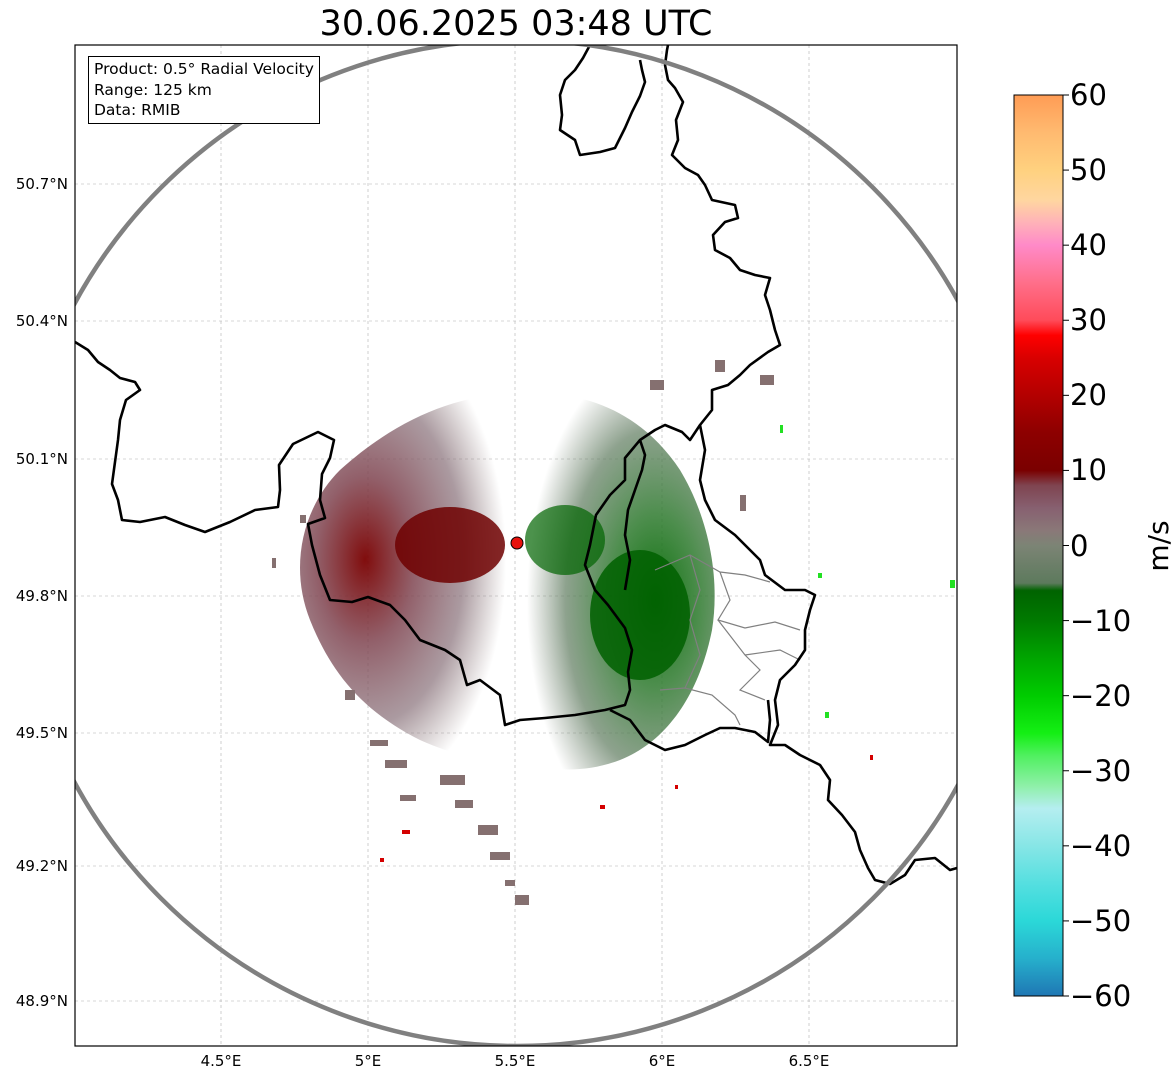 The width and height of the screenshot is (1171, 1081). I want to click on lon-tick-label: 5°E, so click(368, 1061).